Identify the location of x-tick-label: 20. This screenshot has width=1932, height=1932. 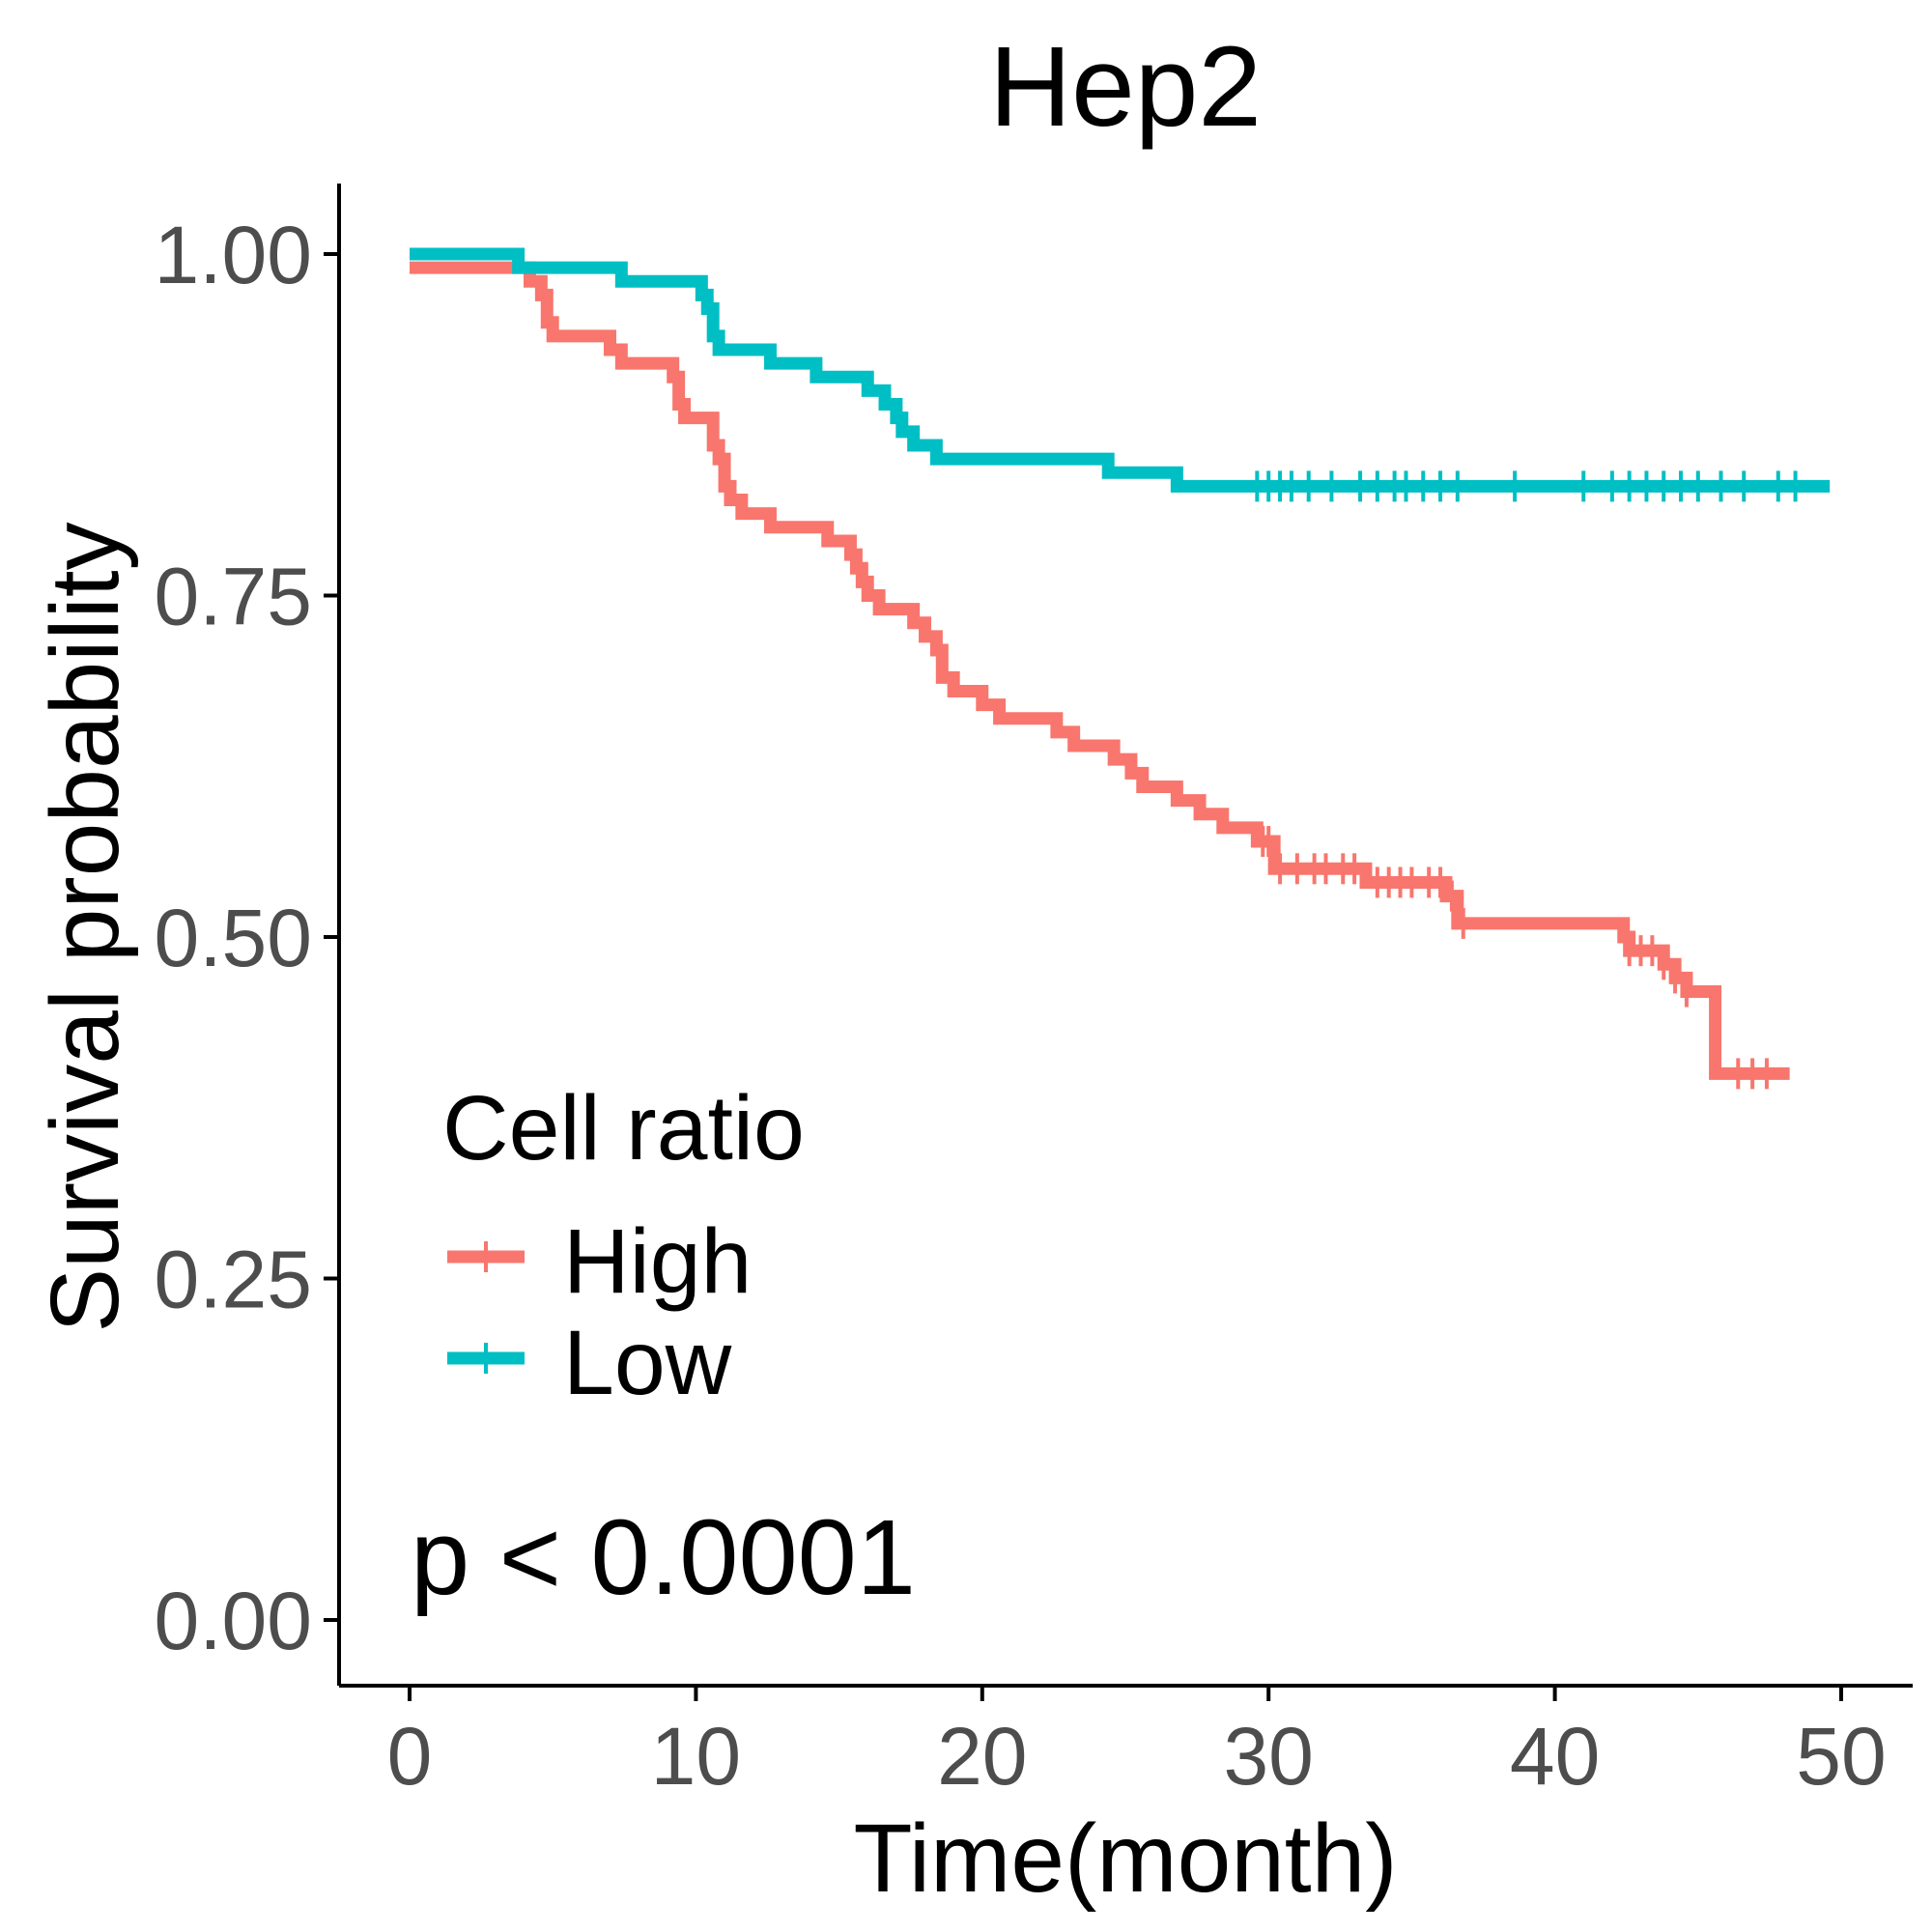
(982, 1756).